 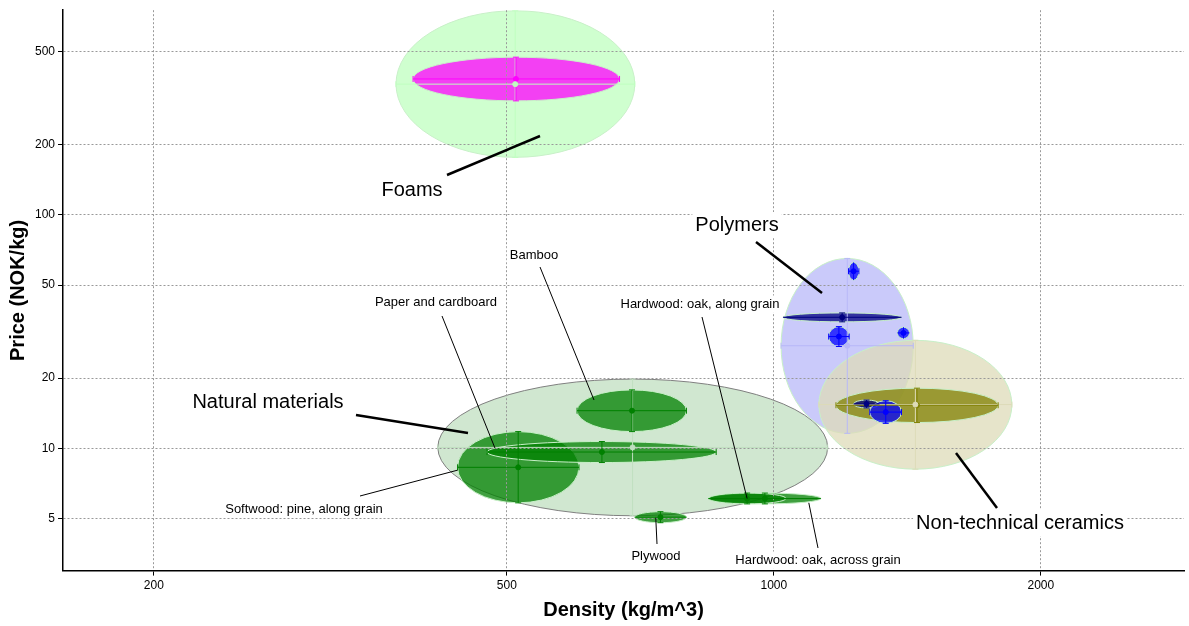 What do you see at coordinates (45, 143) in the screenshot?
I see `y-tick-label: 200` at bounding box center [45, 143].